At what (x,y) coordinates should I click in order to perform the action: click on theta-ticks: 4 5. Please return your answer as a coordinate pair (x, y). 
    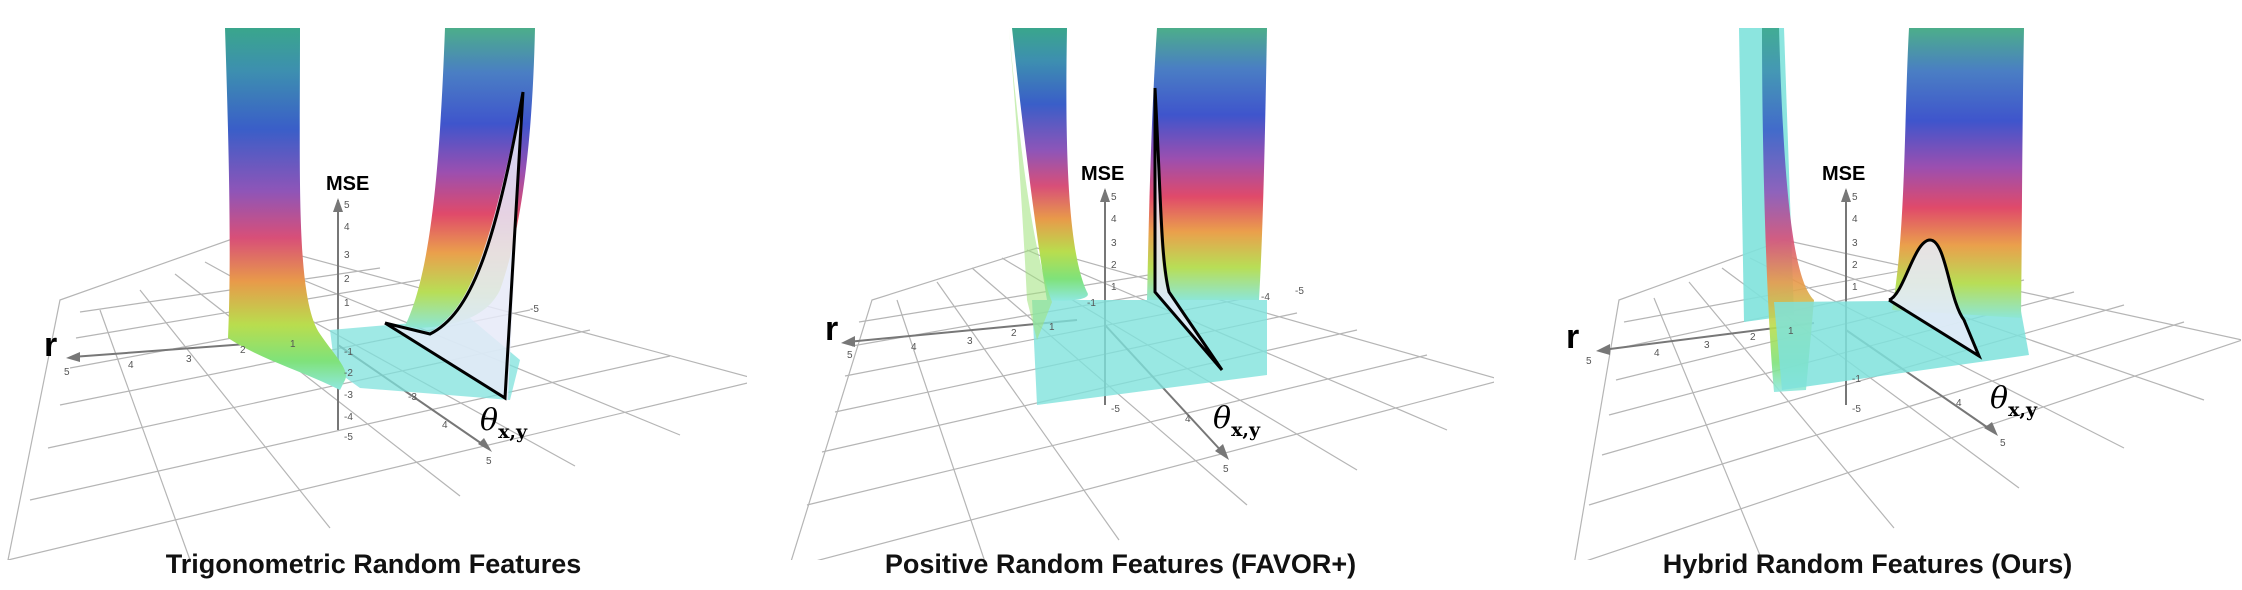
    Looking at the image, I should click on (1981, 423).